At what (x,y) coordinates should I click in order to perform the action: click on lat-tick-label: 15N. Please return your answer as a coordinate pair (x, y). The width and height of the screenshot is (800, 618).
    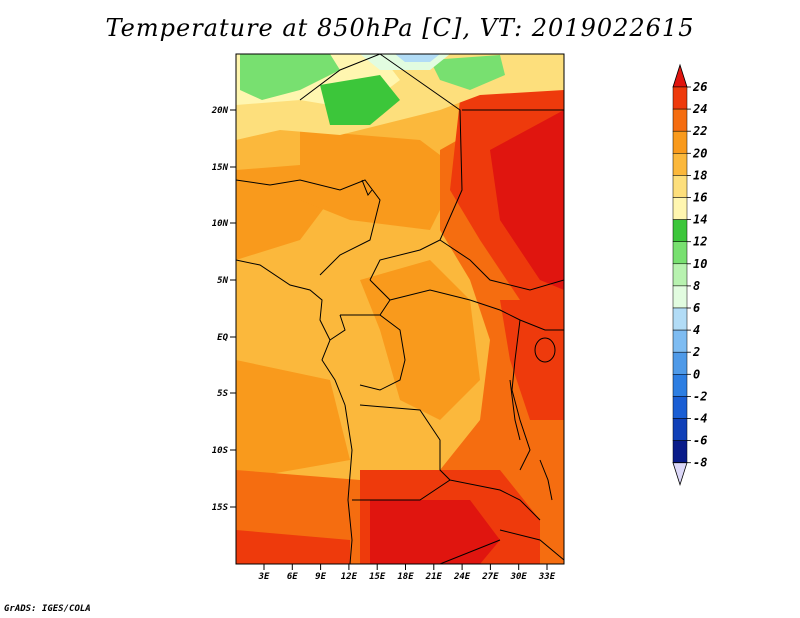
    Looking at the image, I should click on (220, 168).